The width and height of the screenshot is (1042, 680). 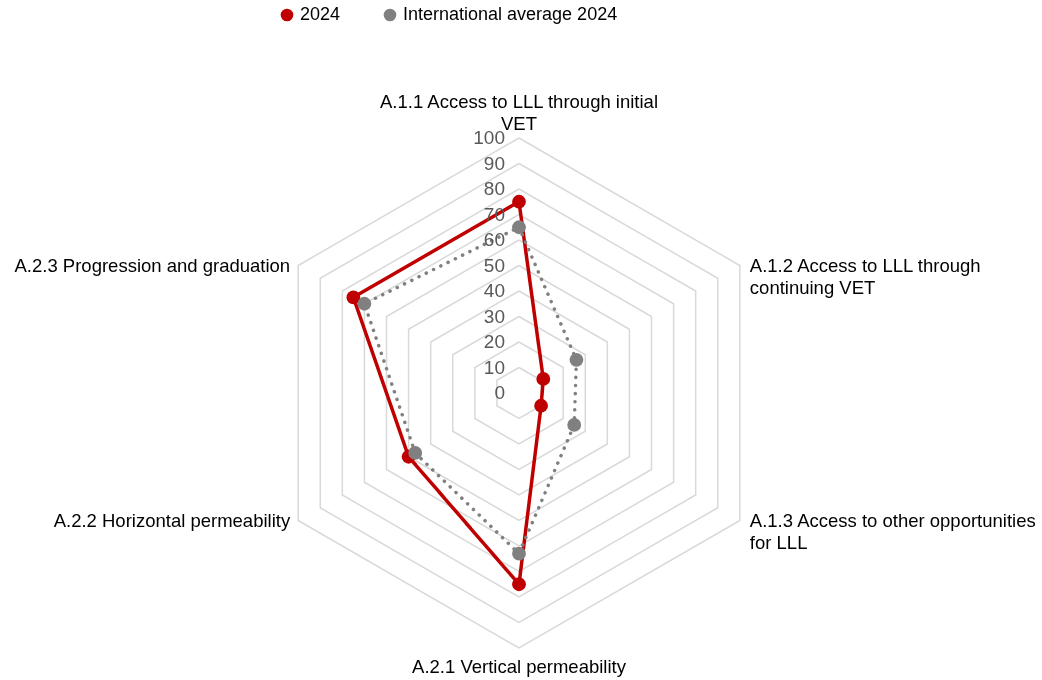 What do you see at coordinates (519, 666) in the screenshot?
I see `spoke-label: A.2.1 Vertical permeability` at bounding box center [519, 666].